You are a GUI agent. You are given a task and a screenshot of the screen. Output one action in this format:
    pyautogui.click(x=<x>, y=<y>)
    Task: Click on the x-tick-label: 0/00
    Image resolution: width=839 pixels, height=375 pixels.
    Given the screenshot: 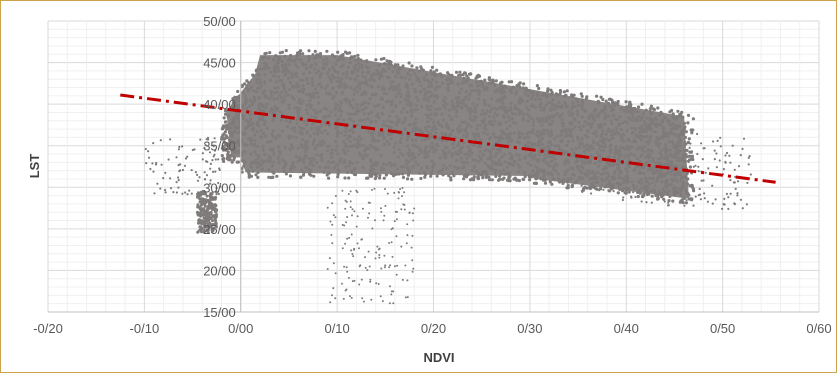 What is the action you would take?
    pyautogui.click(x=240, y=328)
    